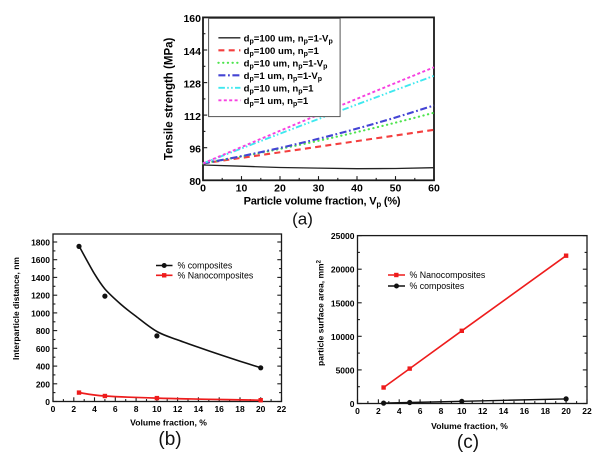  Describe the element at coordinates (283, 77) in the screenshot. I see `svg-text: dp=1 um, np=1-Vp` at that location.